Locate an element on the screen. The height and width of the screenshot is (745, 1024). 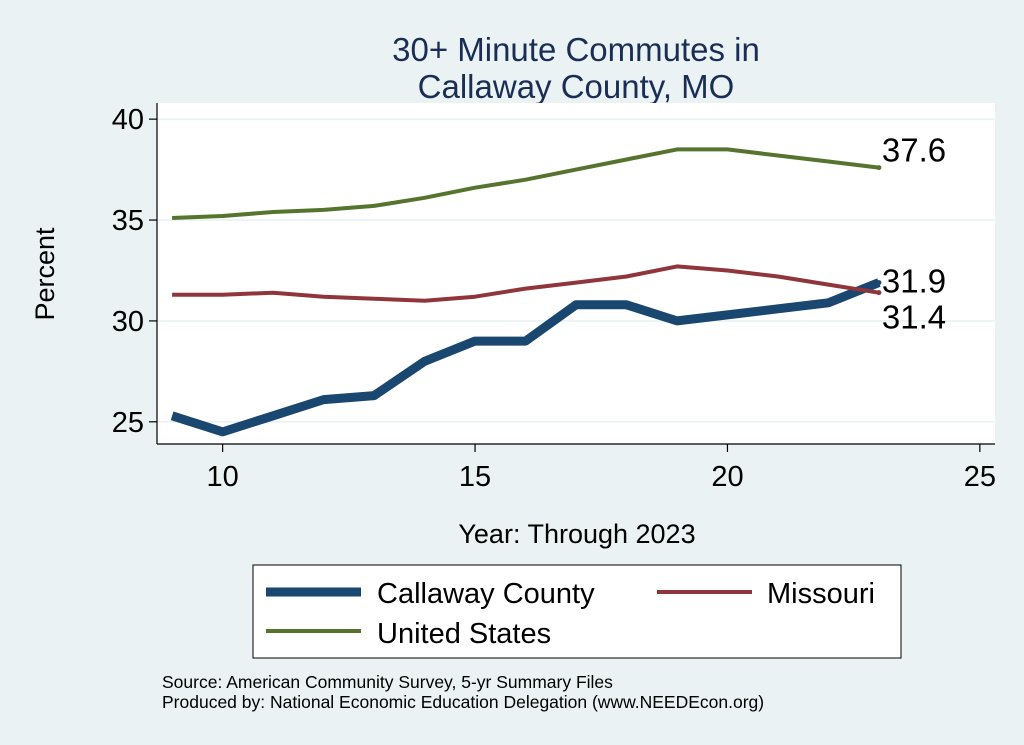
legend-label-united-states: United States is located at coordinates (464, 634).